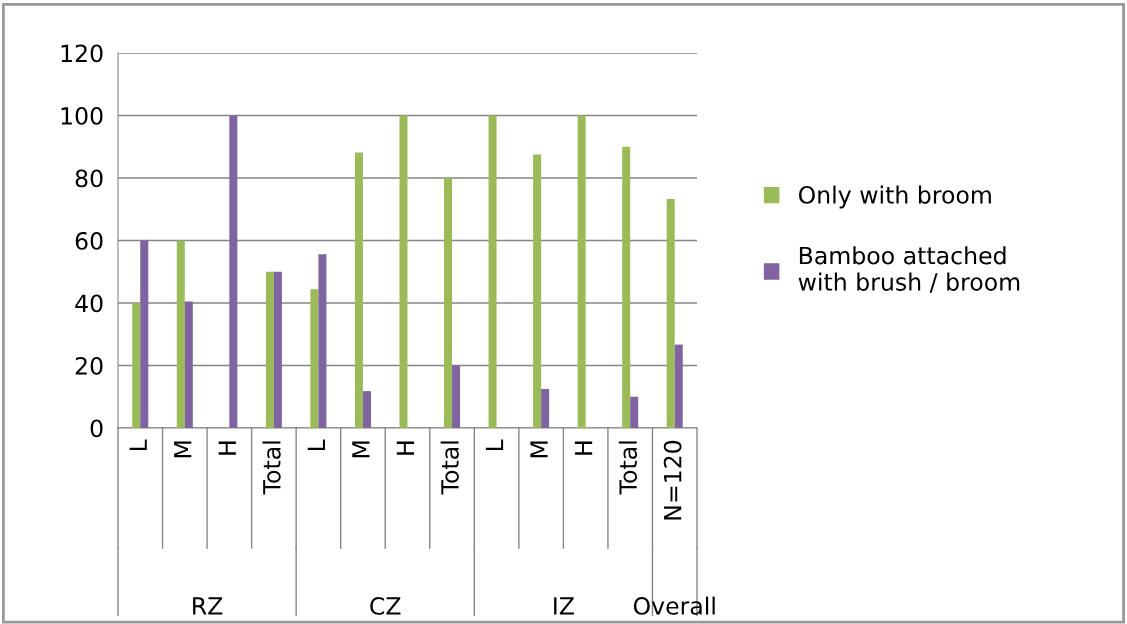 This screenshot has height=624, width=1127. What do you see at coordinates (564, 606) in the screenshot?
I see `text: IZ` at bounding box center [564, 606].